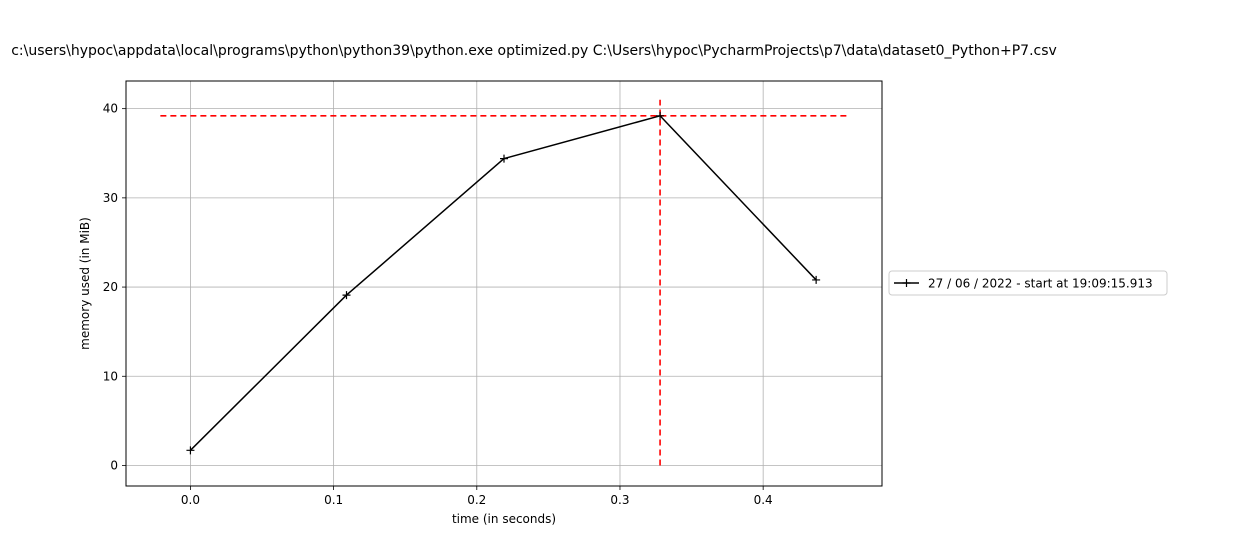 This screenshot has width=1260, height=540. What do you see at coordinates (85, 283) in the screenshot?
I see `y-axis-label: memory used (in MiB)` at bounding box center [85, 283].